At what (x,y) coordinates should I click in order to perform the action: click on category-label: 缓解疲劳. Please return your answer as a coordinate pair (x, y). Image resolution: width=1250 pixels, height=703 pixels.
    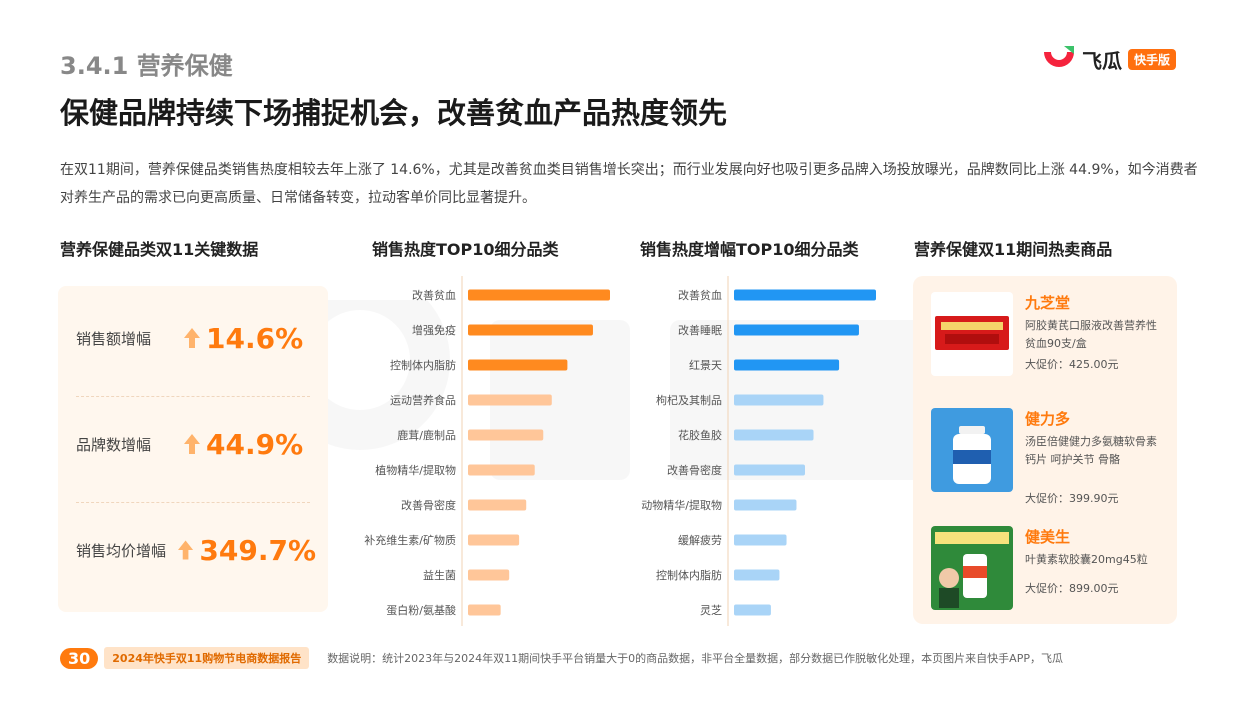
    Looking at the image, I should click on (700, 540).